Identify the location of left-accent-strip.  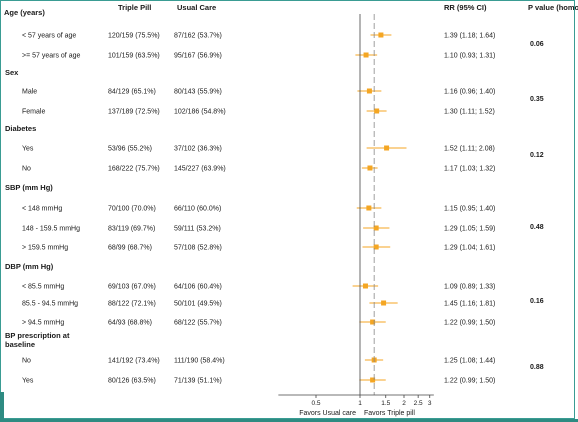
(2, 407).